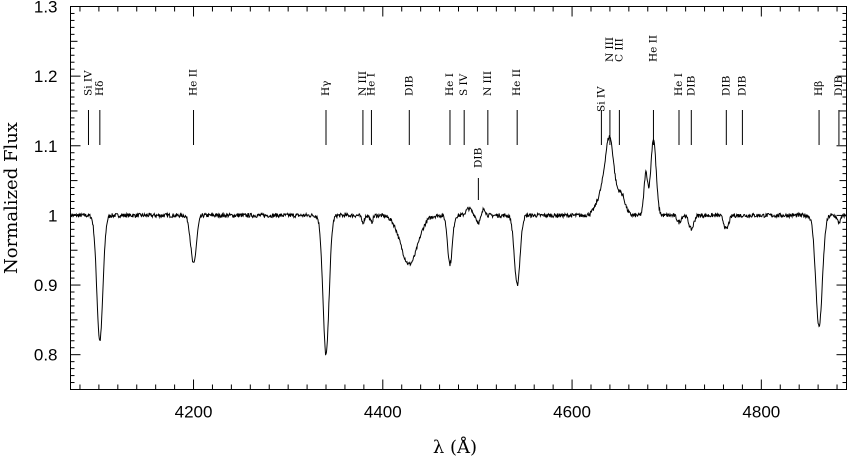  What do you see at coordinates (46, 76) in the screenshot?
I see `y-tick-label: 1.2` at bounding box center [46, 76].